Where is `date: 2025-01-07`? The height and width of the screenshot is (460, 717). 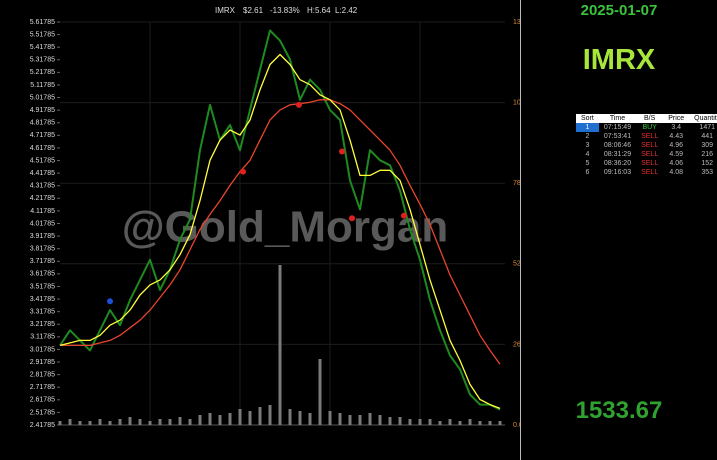 date: 2025-01-07 is located at coordinates (619, 10).